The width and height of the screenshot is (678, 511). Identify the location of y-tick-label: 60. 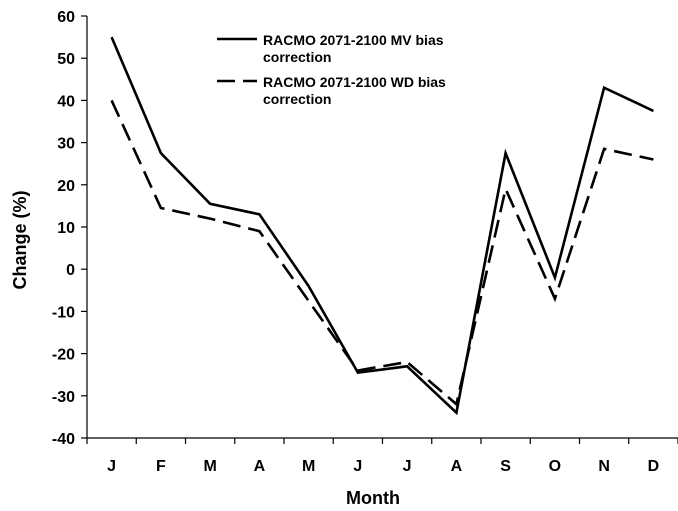
(66, 17).